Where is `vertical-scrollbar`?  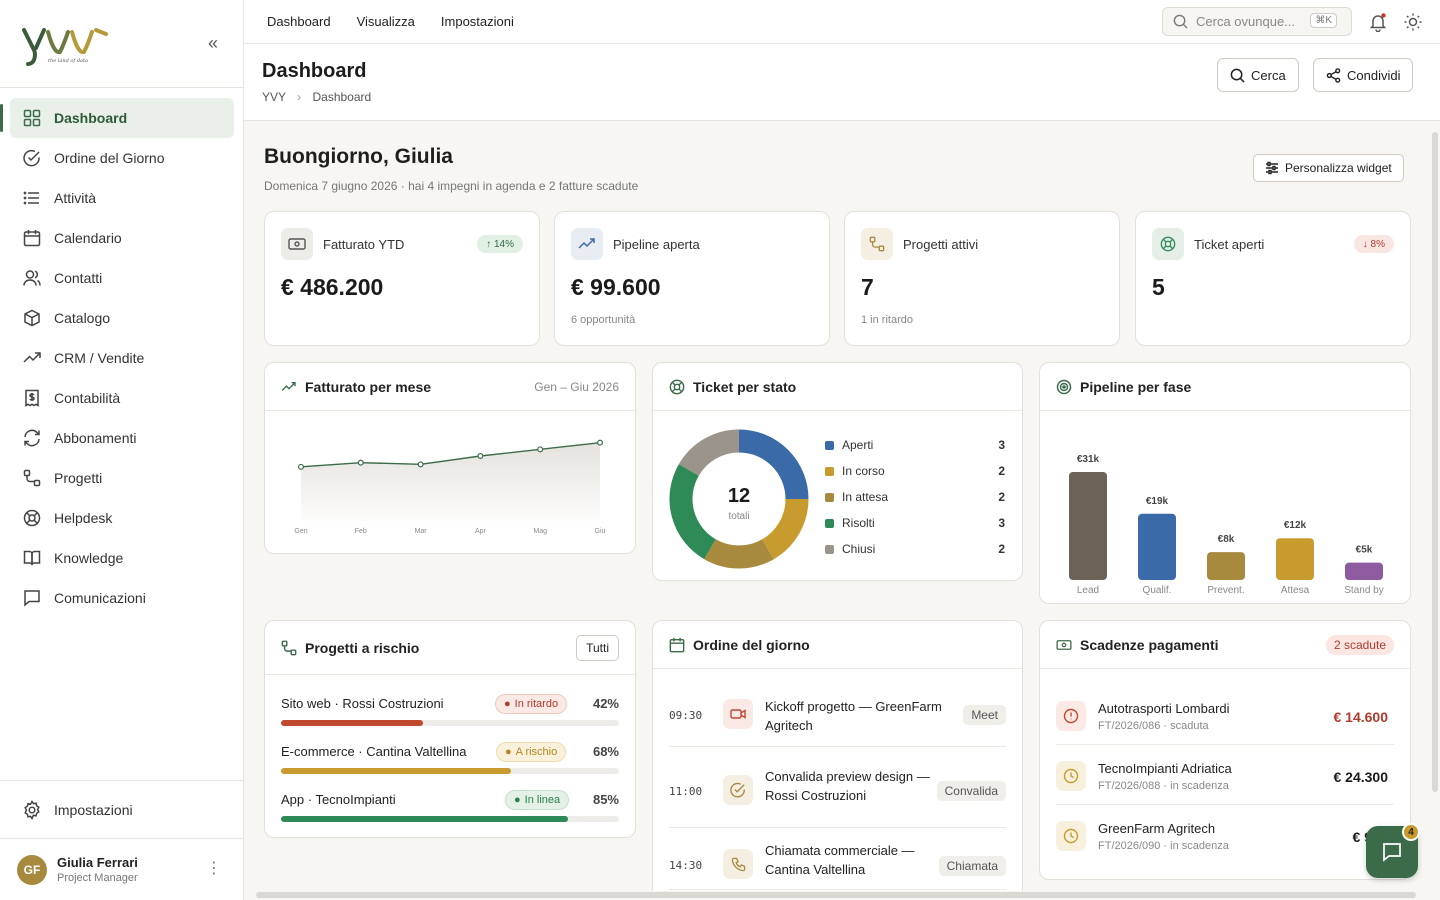
vertical-scrollbar is located at coordinates (1435, 462).